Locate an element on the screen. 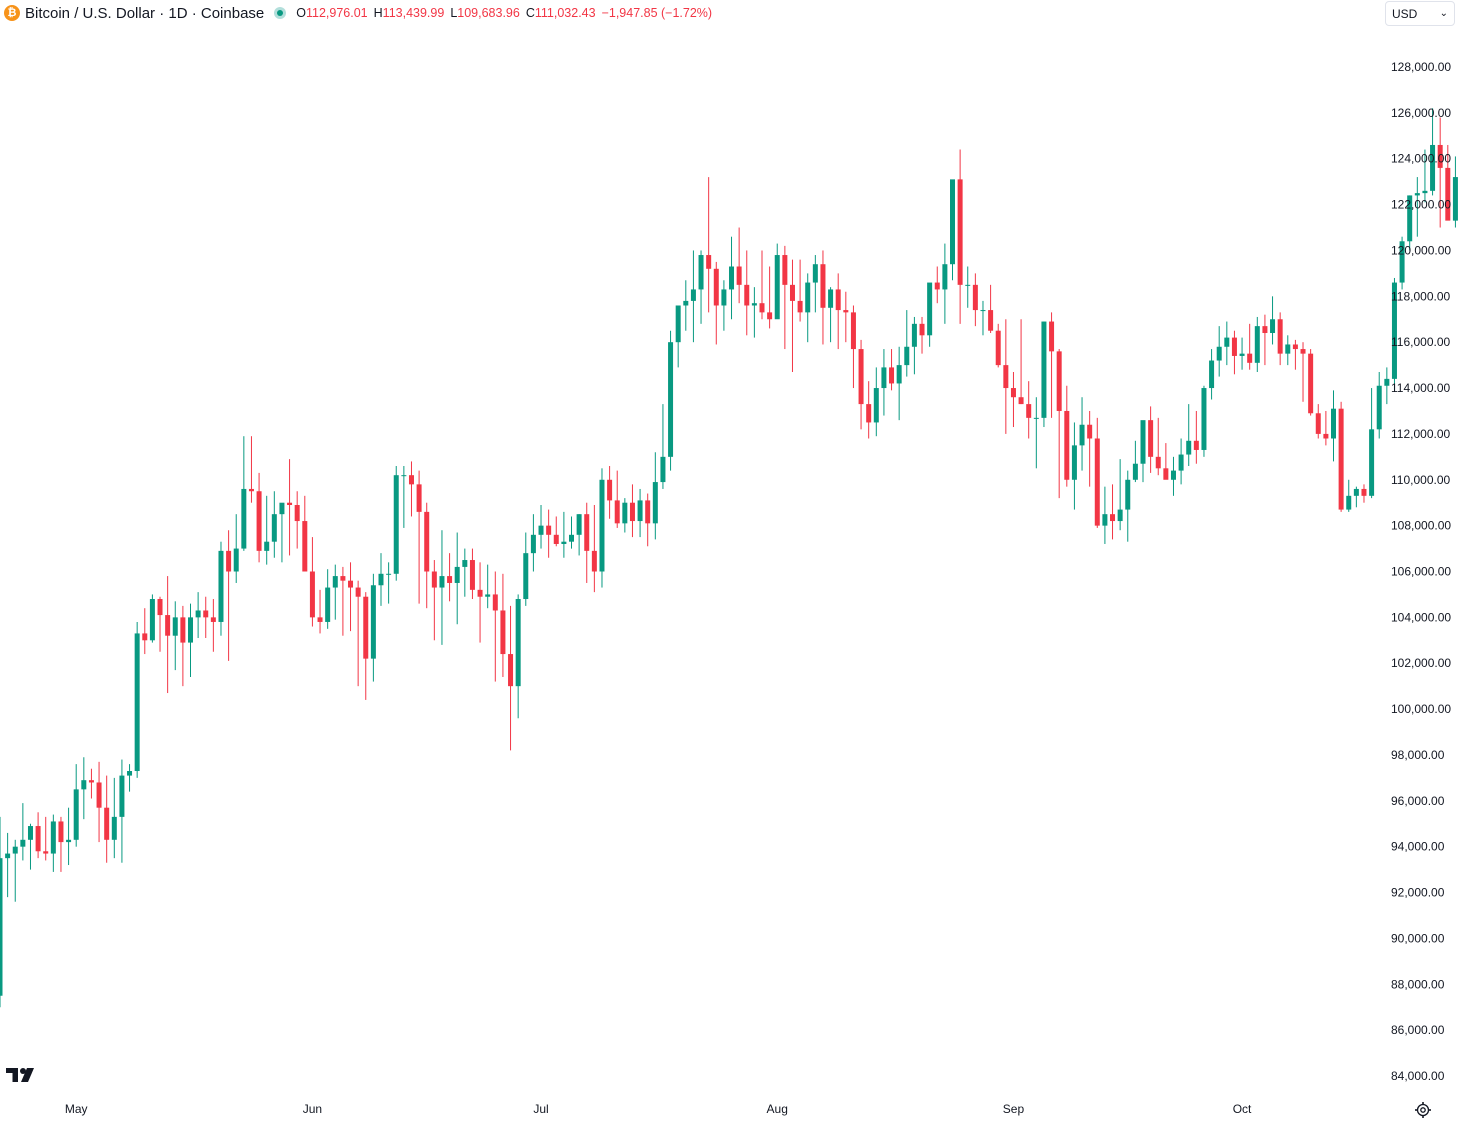 This screenshot has height=1123, width=1459. price-tick-label: 86,000.00 is located at coordinates (1418, 1030).